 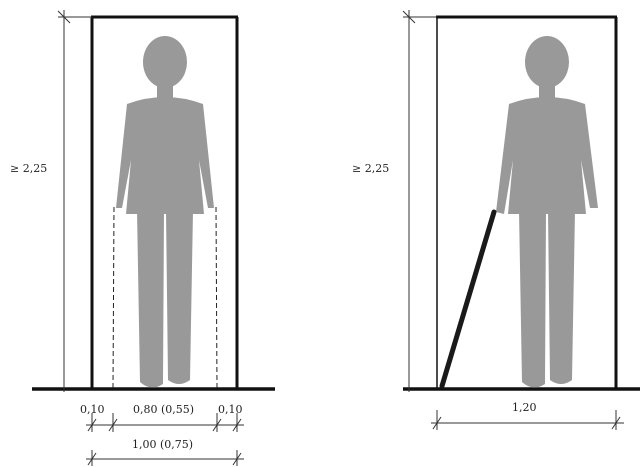 I want to click on left-dim-row2-tick-b, so click(x=237, y=459).